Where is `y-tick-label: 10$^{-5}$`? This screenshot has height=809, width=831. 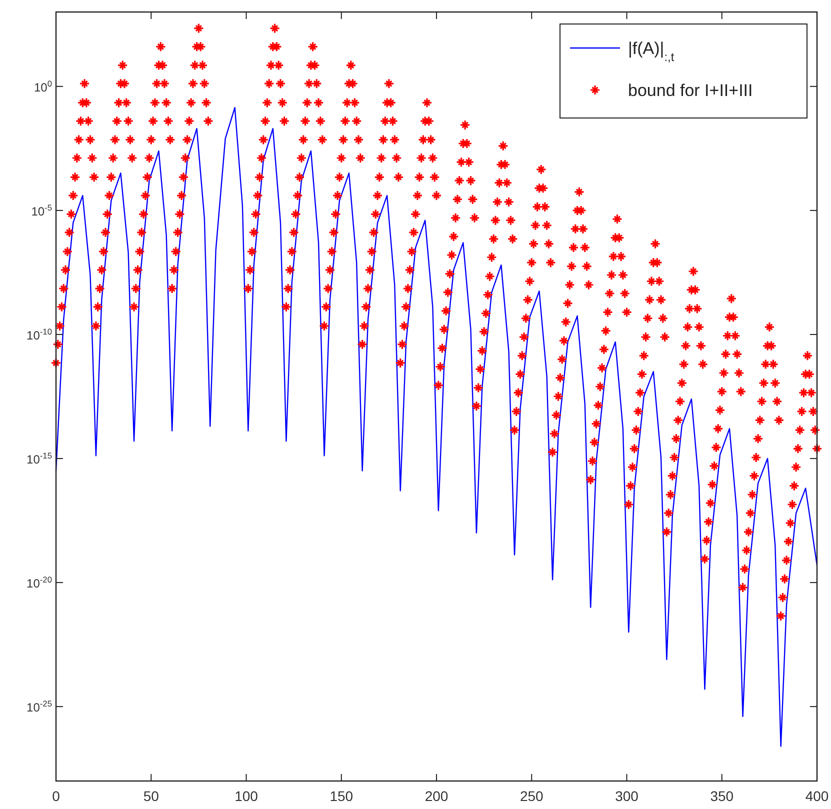
y-tick-label: 10$^{-5}$ is located at coordinates (41, 210).